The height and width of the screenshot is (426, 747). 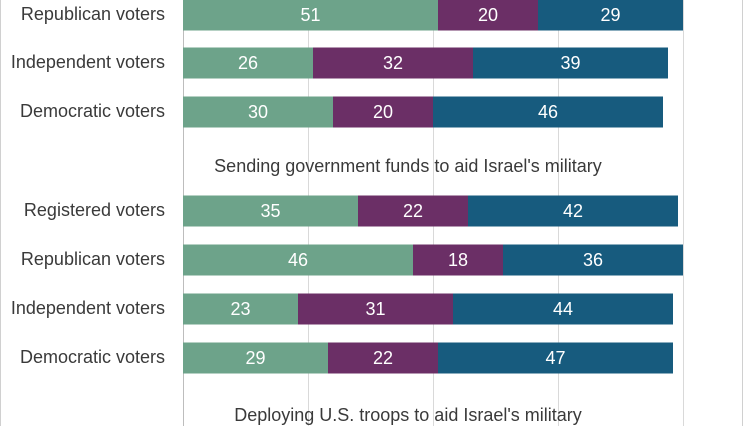 I want to click on bar-row: Republican voters 46 18 36, so click(x=352, y=260).